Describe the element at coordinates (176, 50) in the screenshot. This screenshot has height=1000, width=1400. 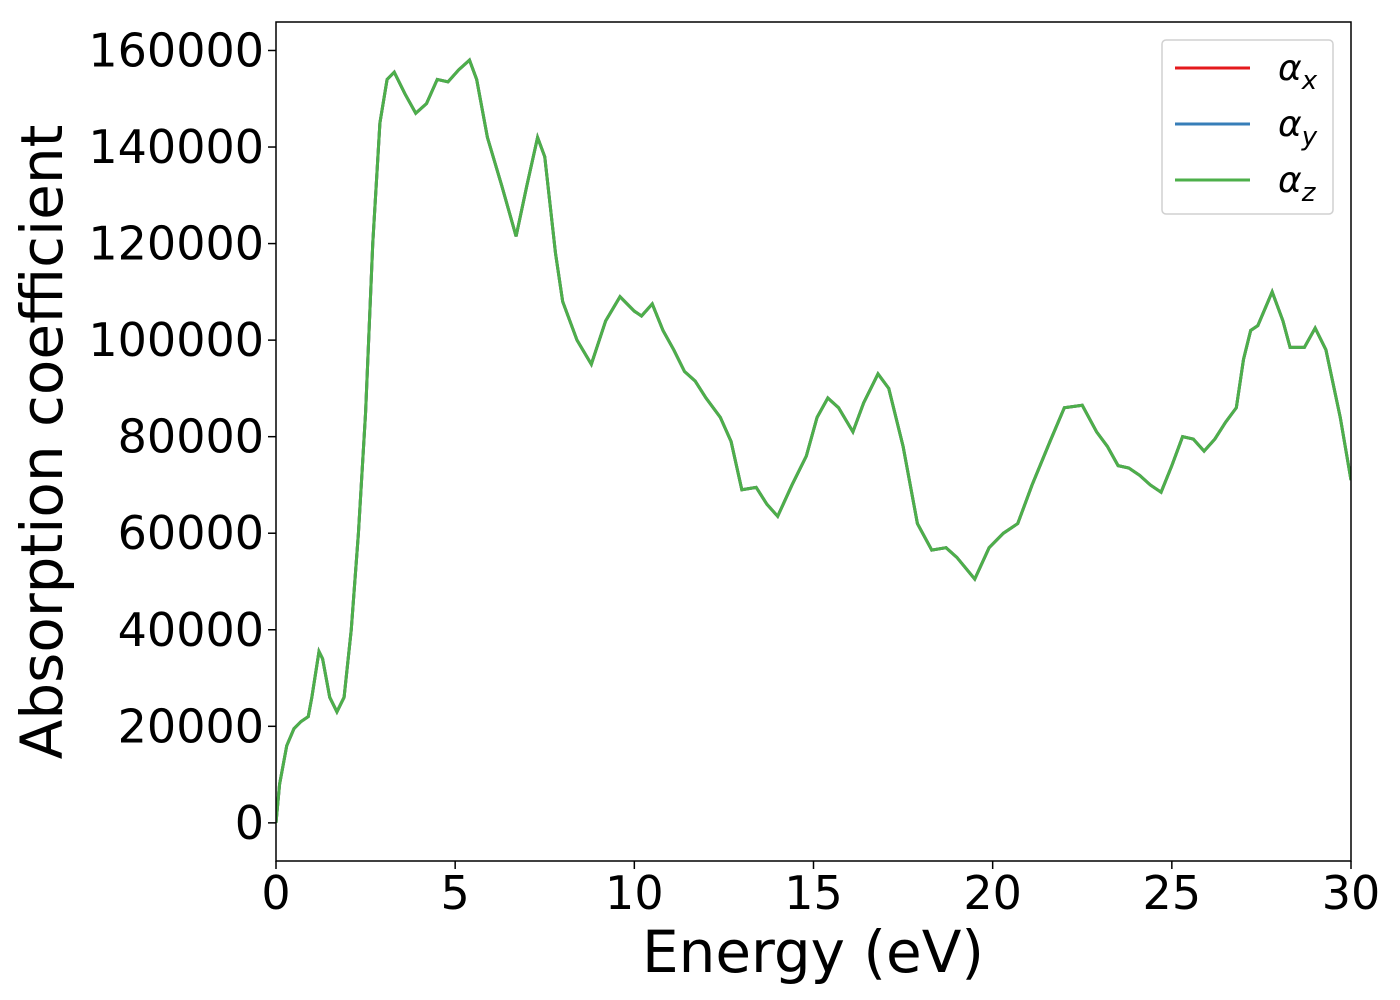
I see `y-tick-label: 160000` at that location.